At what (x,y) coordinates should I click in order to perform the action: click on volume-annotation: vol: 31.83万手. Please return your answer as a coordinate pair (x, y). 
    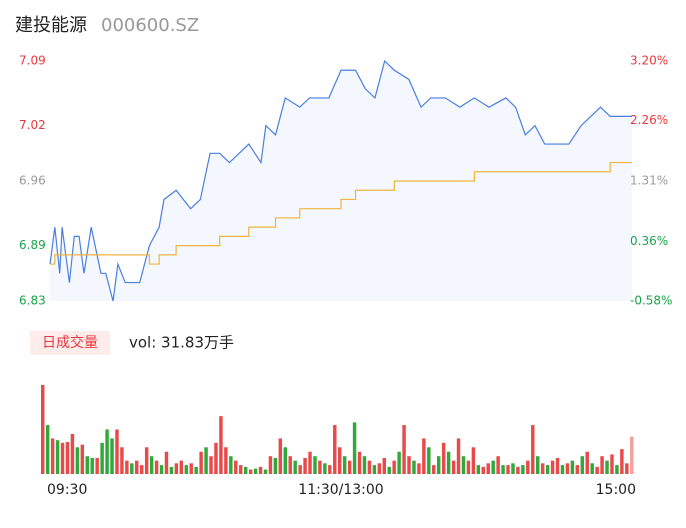
    Looking at the image, I should click on (181, 343).